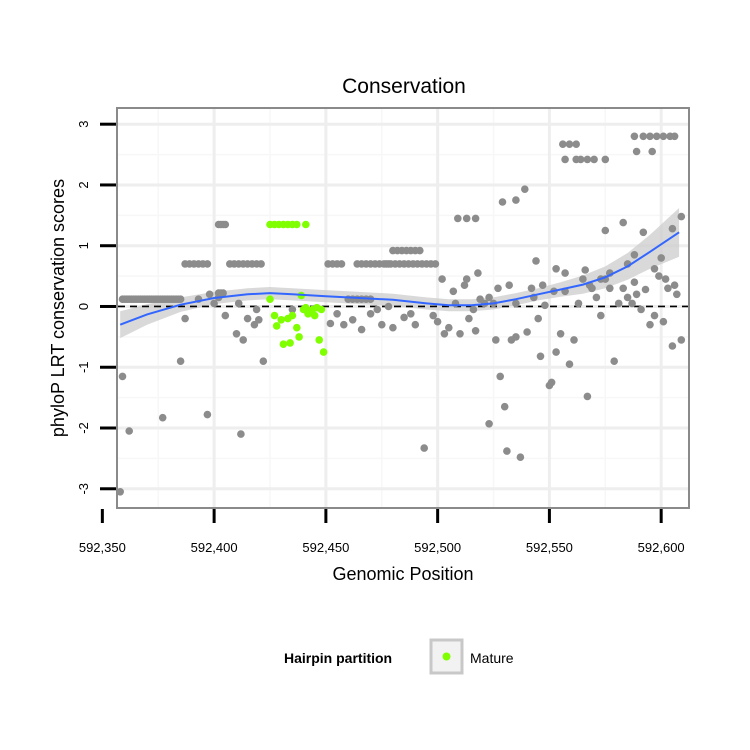 The image size is (750, 750). I want to click on x-tick-label: 592,550, so click(549, 547).